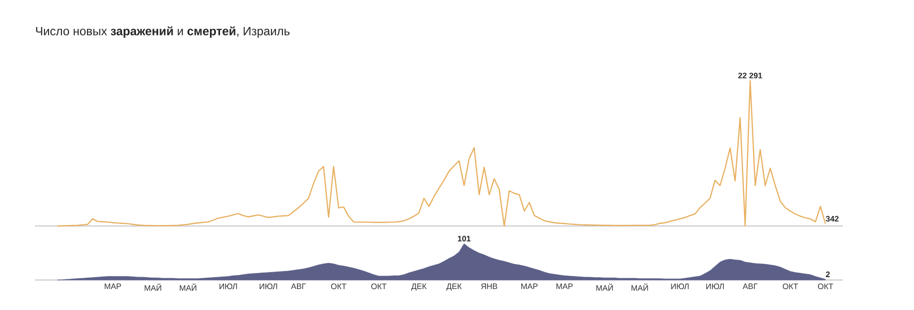 The width and height of the screenshot is (914, 310). Describe the element at coordinates (163, 32) in the screenshot. I see `chart-title: Число новых заражений и смертей, Израиль` at that location.